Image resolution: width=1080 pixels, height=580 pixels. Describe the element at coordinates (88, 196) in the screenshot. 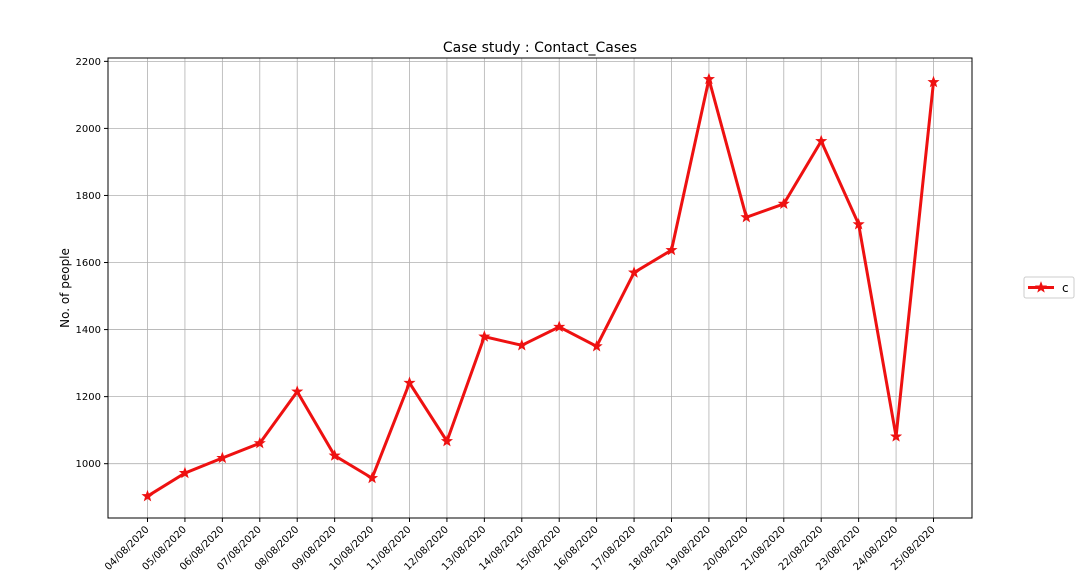

I see `y-tick-label: 1800` at that location.